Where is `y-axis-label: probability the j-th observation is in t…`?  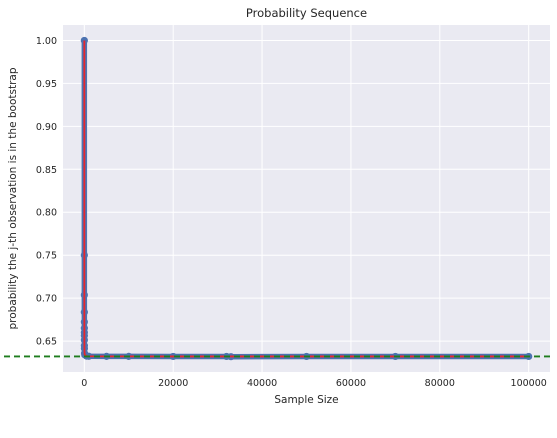
y-axis-label: probability the j-th observation is in t… is located at coordinates (13, 198).